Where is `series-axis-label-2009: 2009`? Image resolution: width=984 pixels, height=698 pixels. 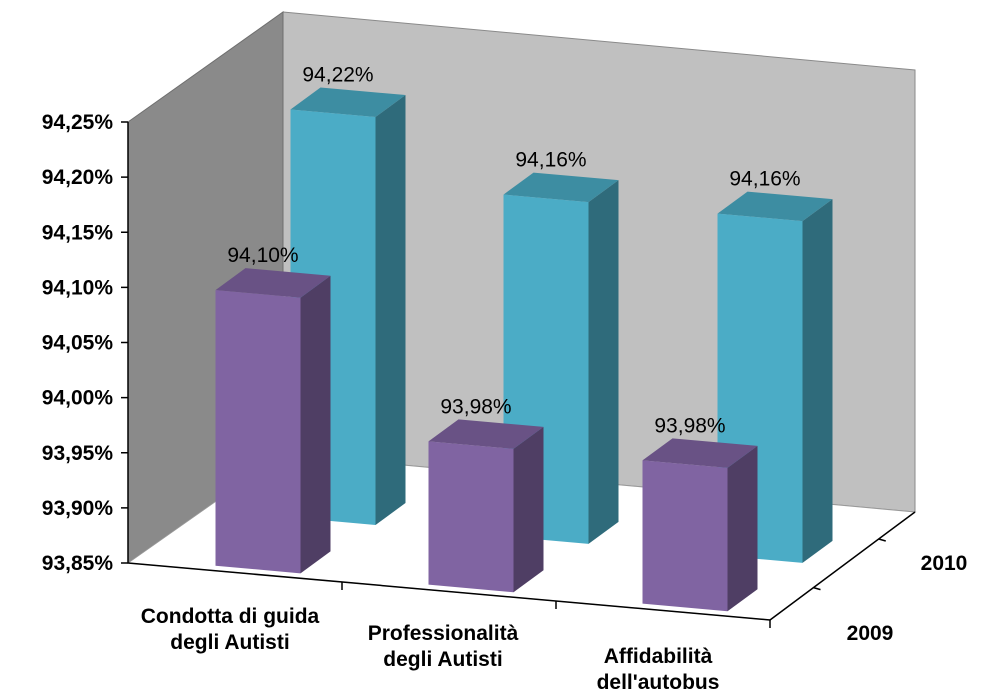
series-axis-label-2009: 2009 is located at coordinates (870, 633).